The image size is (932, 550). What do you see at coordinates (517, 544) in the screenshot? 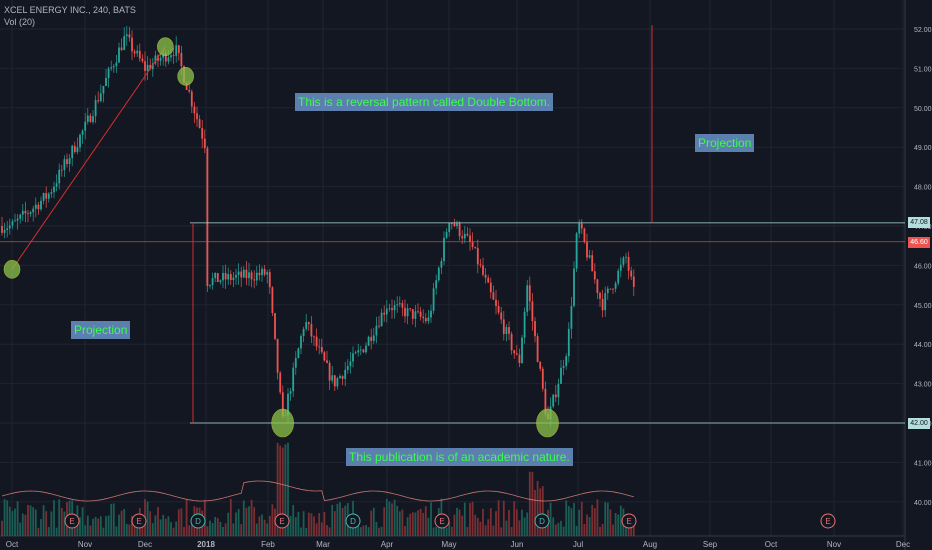
I see `x-tick-label: Jun` at bounding box center [517, 544].